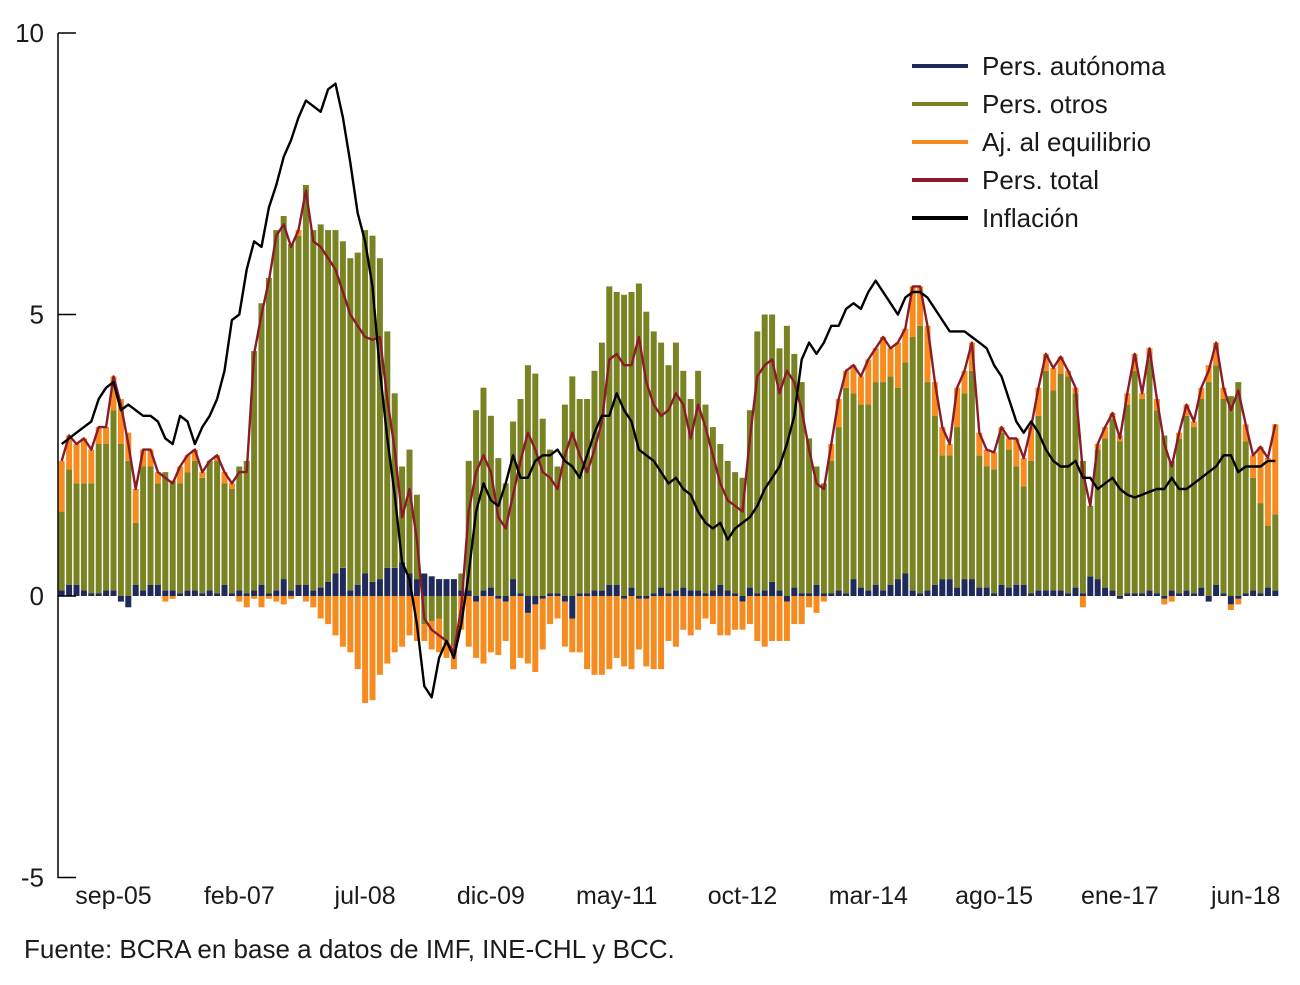 The width and height of the screenshot is (1300, 985). Describe the element at coordinates (995, 218) in the screenshot. I see `legend-item-inflacion: Inflación` at that location.